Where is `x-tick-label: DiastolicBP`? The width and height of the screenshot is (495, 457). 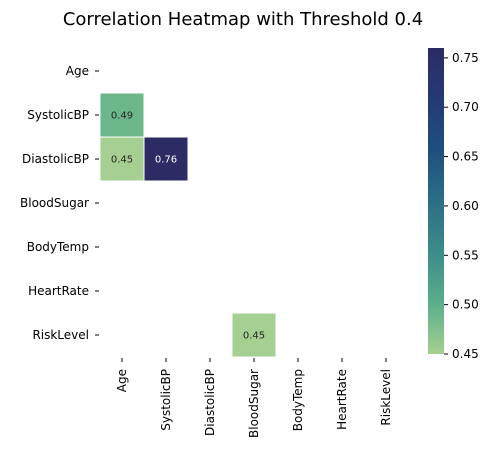
x-tick-label: DiastolicBP is located at coordinates (210, 402).